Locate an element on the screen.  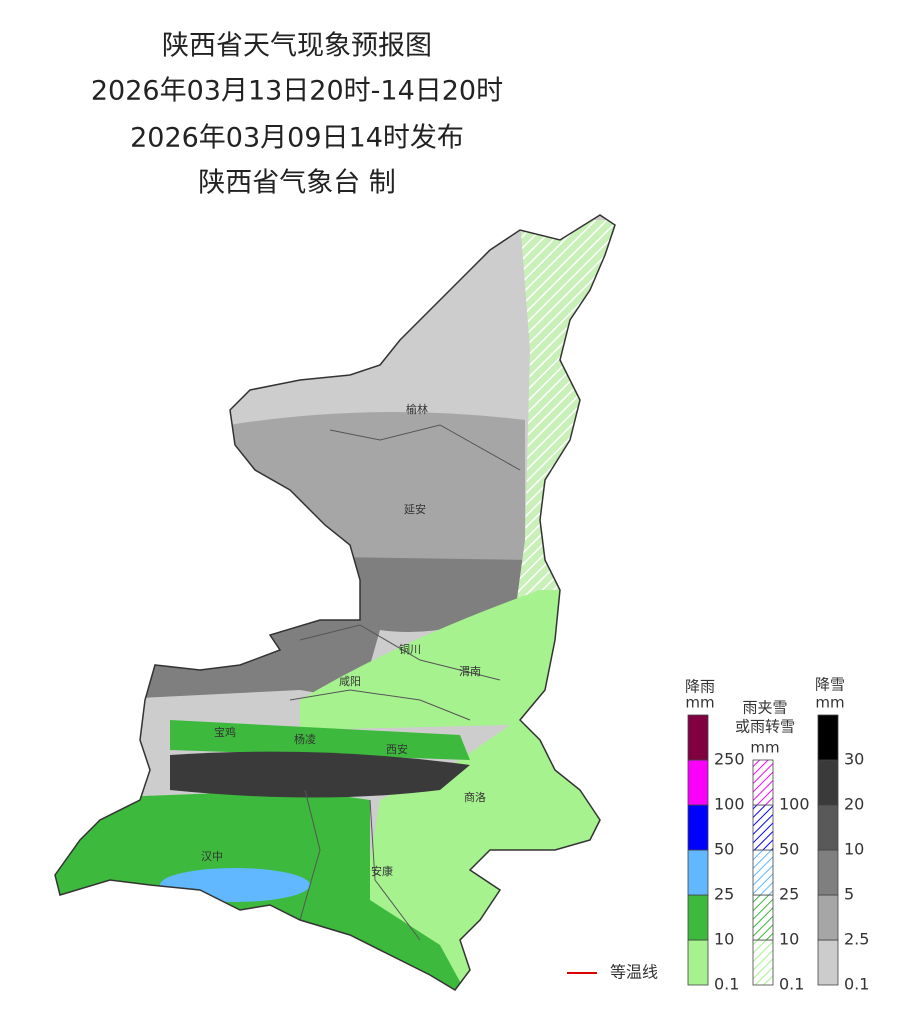
producer: 陕西省气象台 制 is located at coordinates (297, 183).